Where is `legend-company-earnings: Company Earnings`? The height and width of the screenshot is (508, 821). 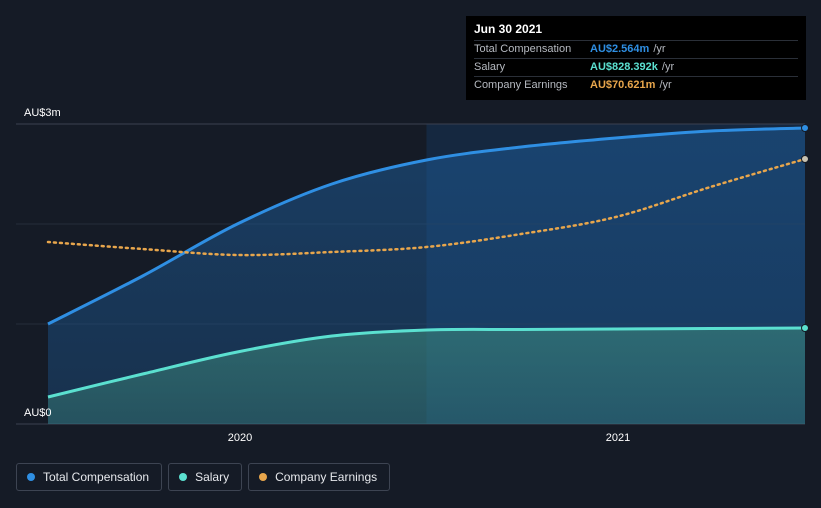 legend-company-earnings: Company Earnings is located at coordinates (319, 477).